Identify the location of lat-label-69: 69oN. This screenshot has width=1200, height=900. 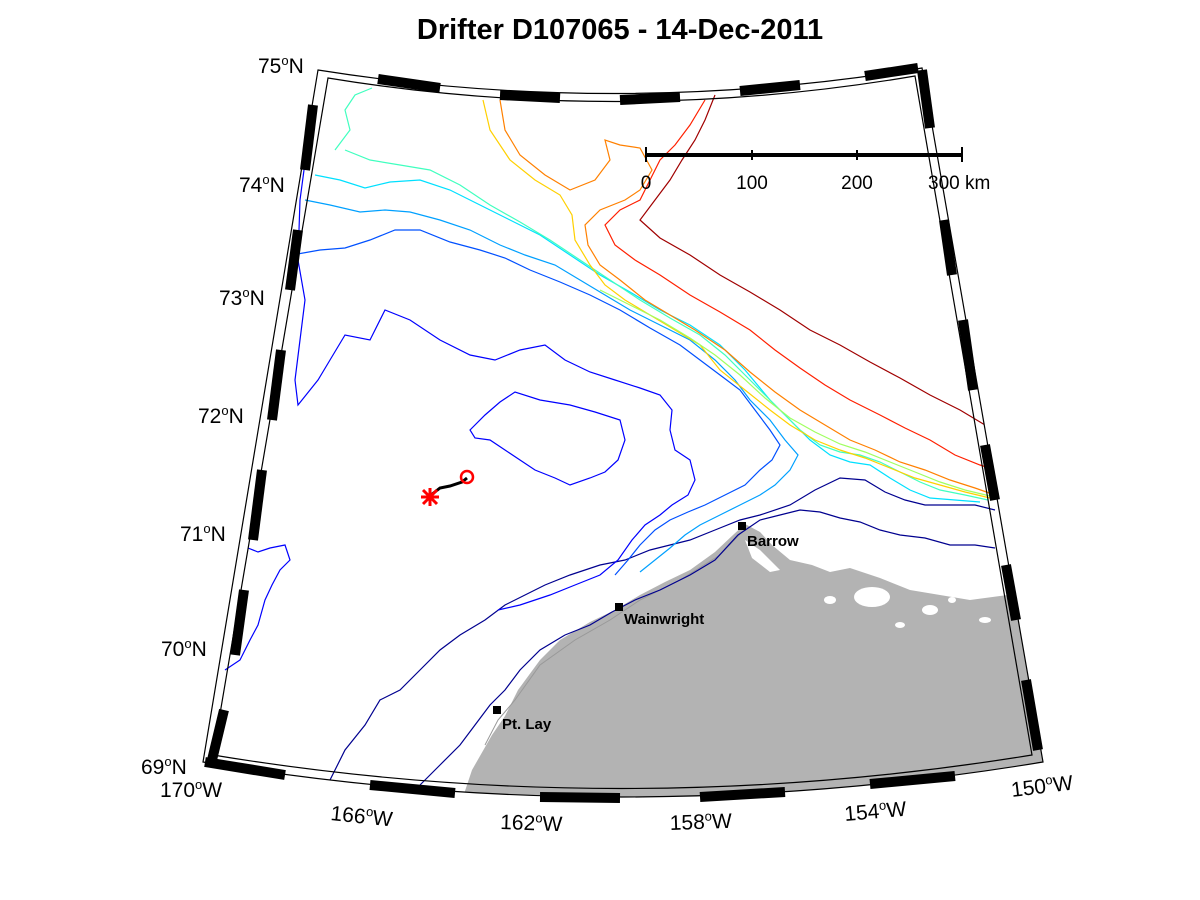
(164, 766).